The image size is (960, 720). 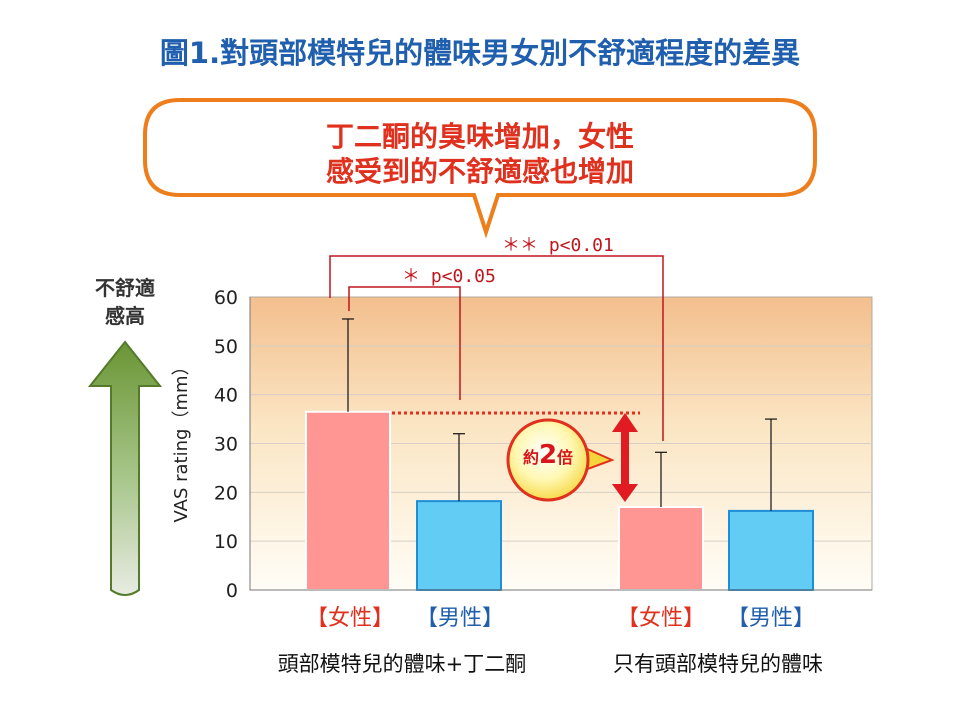 What do you see at coordinates (125, 316) in the screenshot?
I see `up-arrow-label-2: 感高` at bounding box center [125, 316].